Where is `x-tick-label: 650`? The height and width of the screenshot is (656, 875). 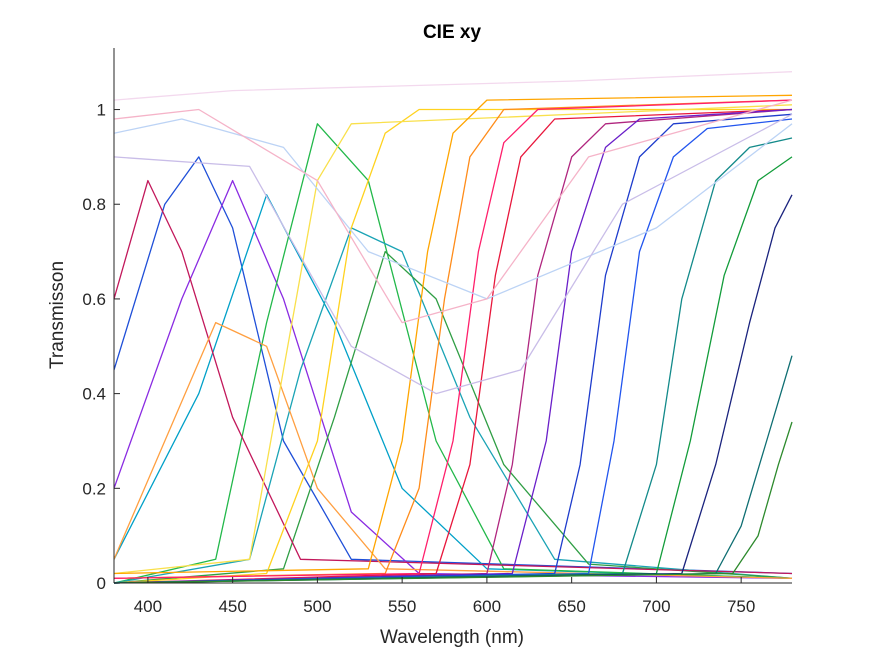
x-tick-label: 650 is located at coordinates (571, 606).